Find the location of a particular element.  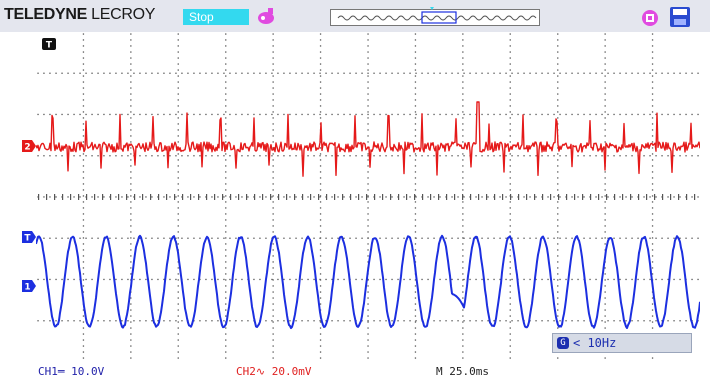

top-trigger-marker-label: T is located at coordinates (49, 46).